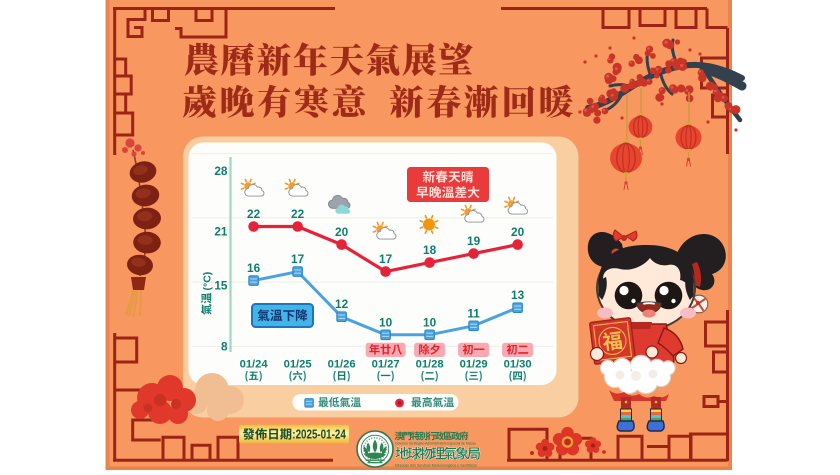 This screenshot has height=475, width=840. What do you see at coordinates (224, 346) in the screenshot?
I see `svg-text: 8` at bounding box center [224, 346].